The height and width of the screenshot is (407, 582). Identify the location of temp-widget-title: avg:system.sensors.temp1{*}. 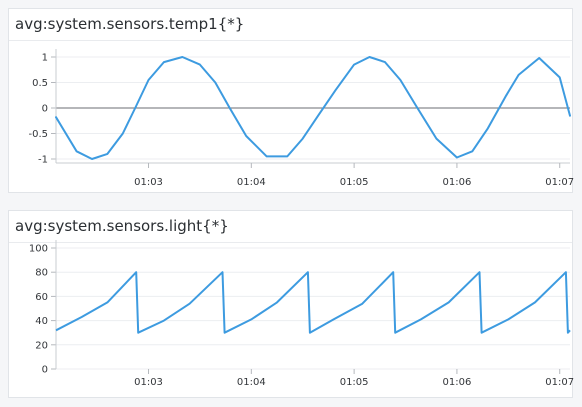
(130, 24).